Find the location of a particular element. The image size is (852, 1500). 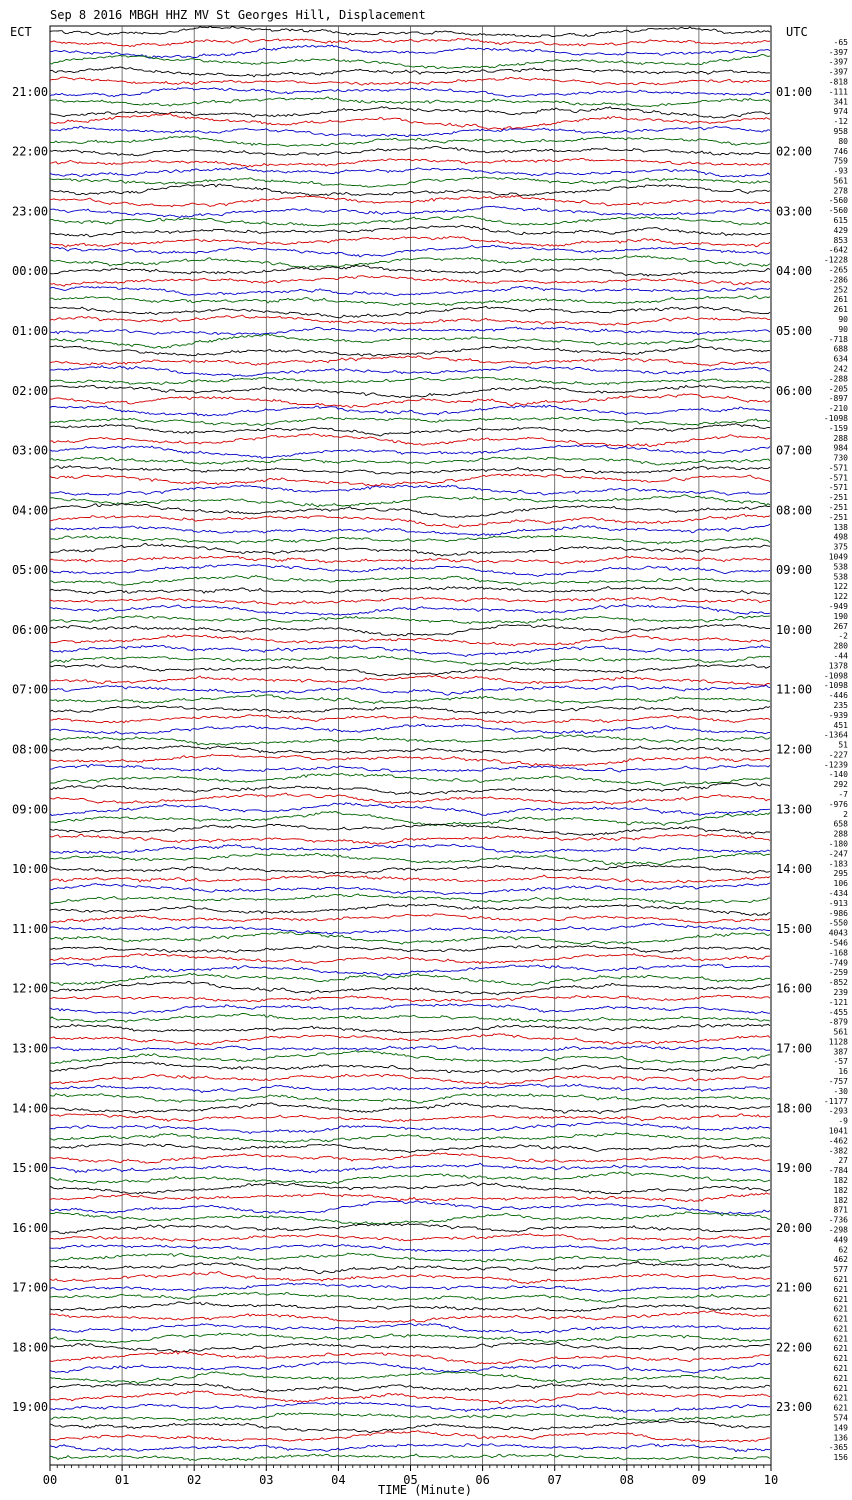

offset-label: -976 is located at coordinates (838, 804).